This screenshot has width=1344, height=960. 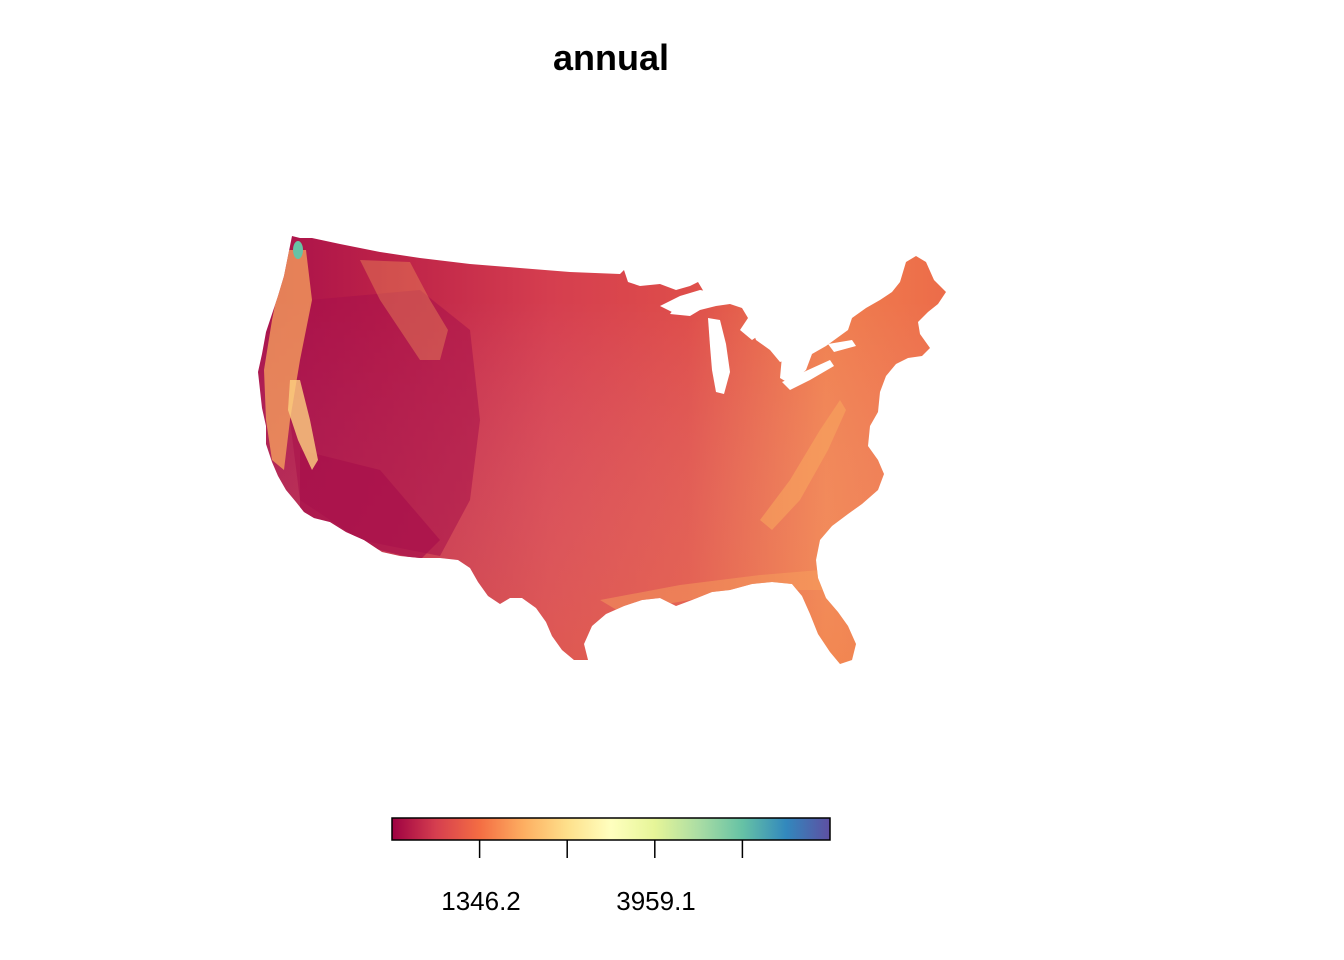 What do you see at coordinates (303, 425) in the screenshot?
I see `sierra-nevada-band` at bounding box center [303, 425].